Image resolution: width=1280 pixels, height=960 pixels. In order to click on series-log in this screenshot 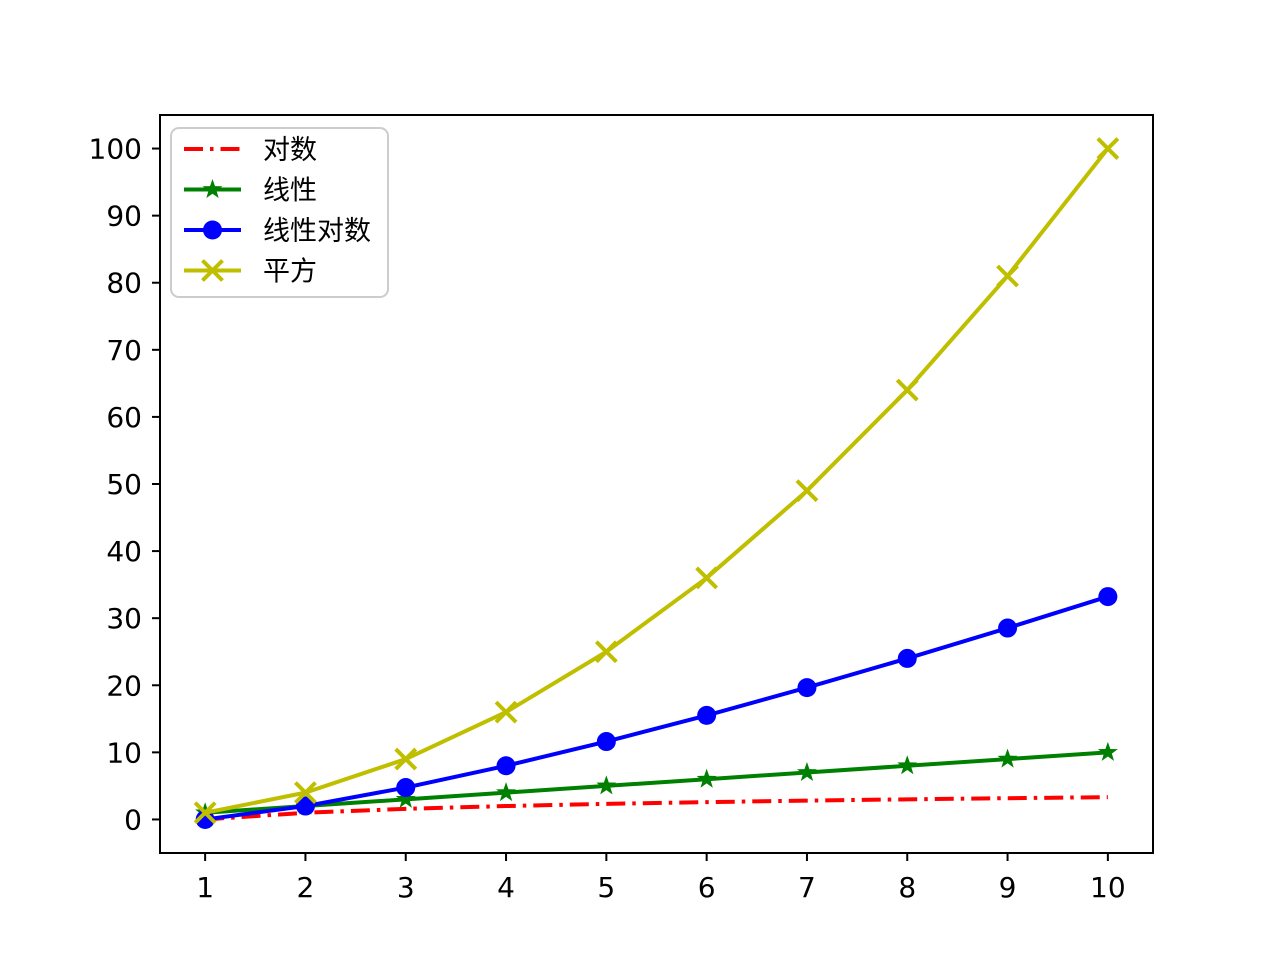, I will do `click(656, 808)`.